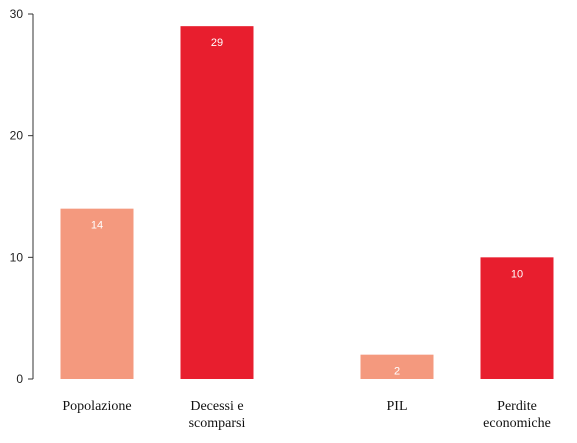  I want to click on category-label-line: scomparsi, so click(217, 423).